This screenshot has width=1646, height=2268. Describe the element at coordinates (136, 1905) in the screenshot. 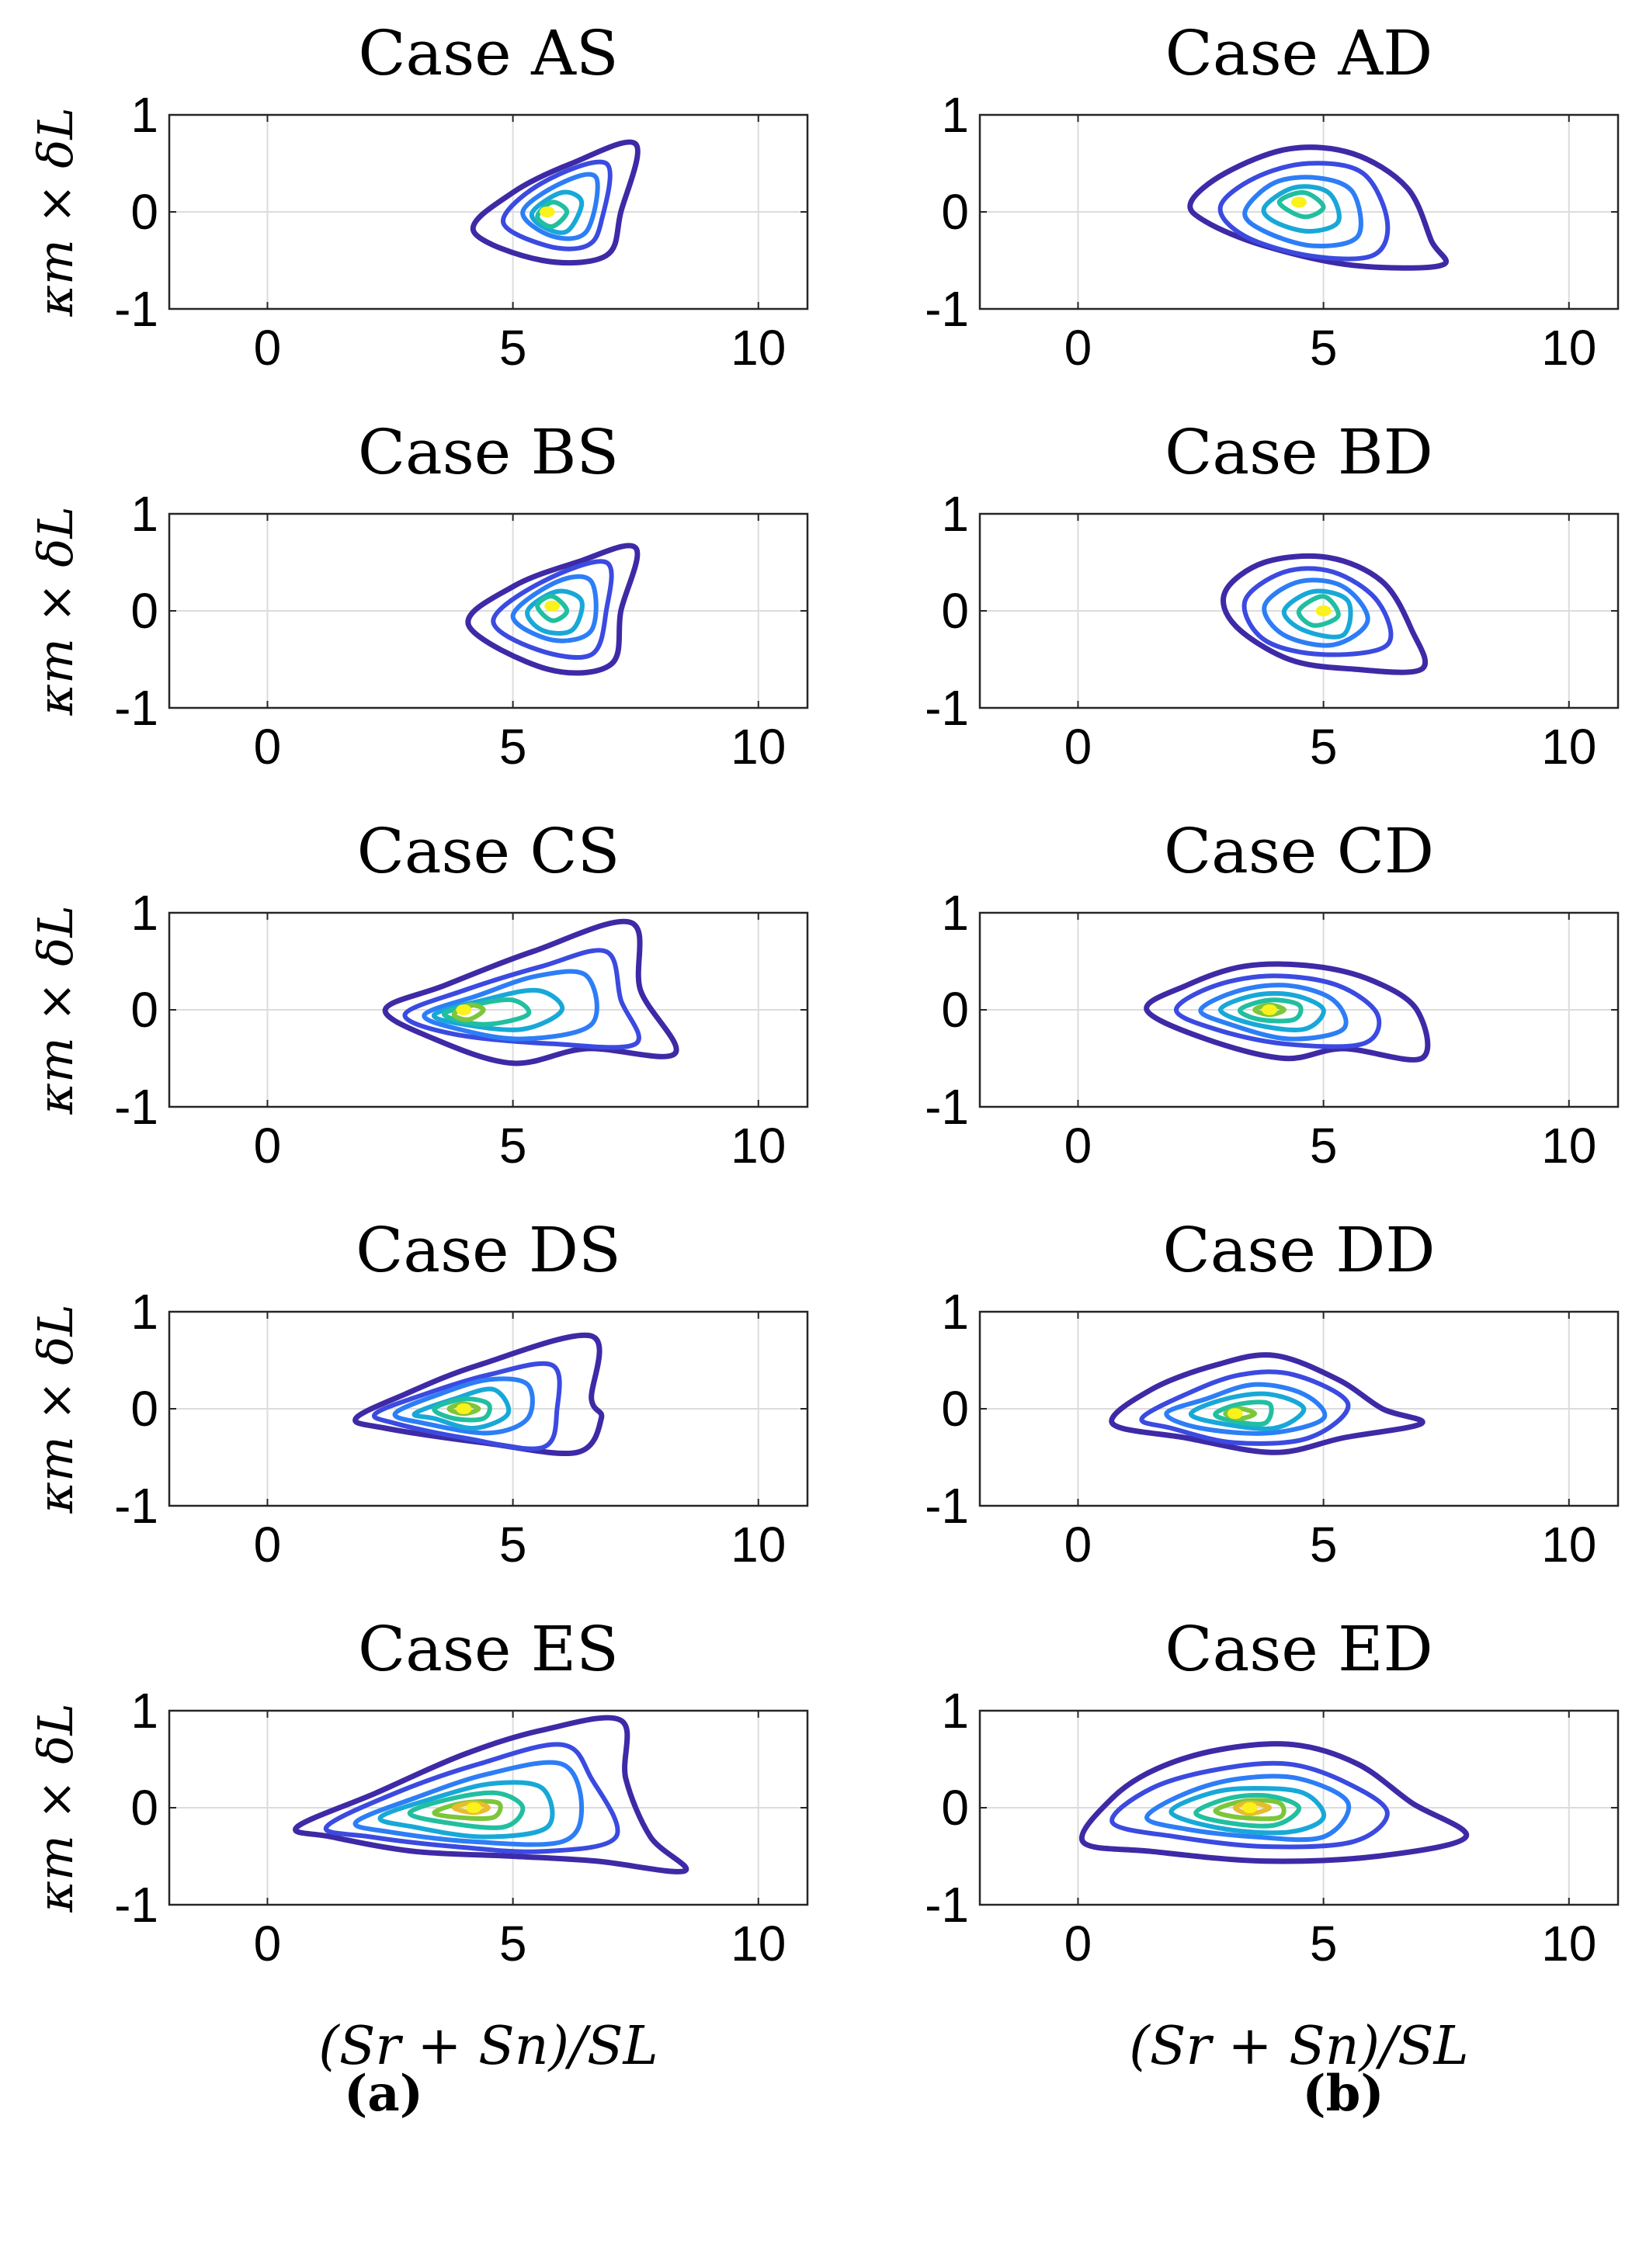

I see `y-tick-label-case-es: -1` at that location.